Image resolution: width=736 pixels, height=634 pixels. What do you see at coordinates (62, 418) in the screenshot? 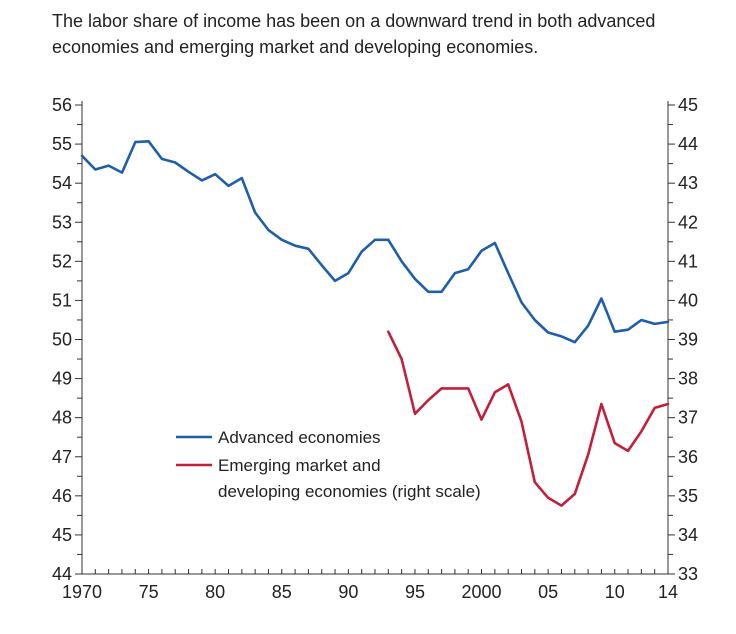
I see `left-y-tick-label: 48` at bounding box center [62, 418].